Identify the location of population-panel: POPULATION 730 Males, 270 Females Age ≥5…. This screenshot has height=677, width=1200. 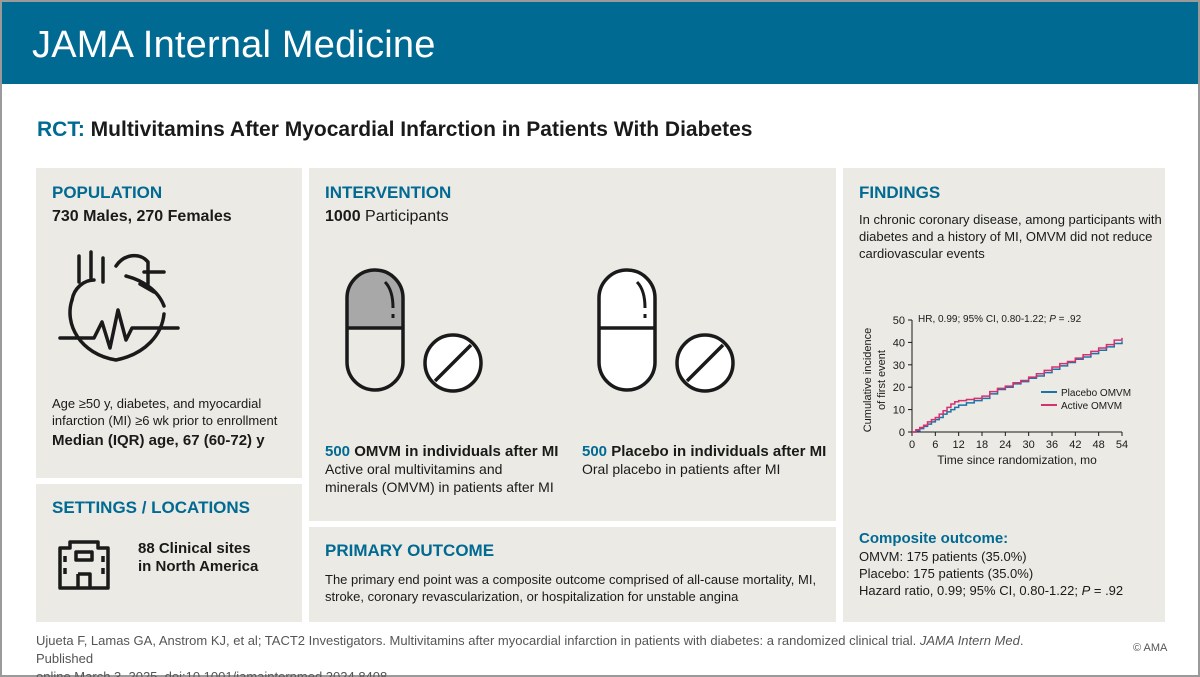
(169, 323).